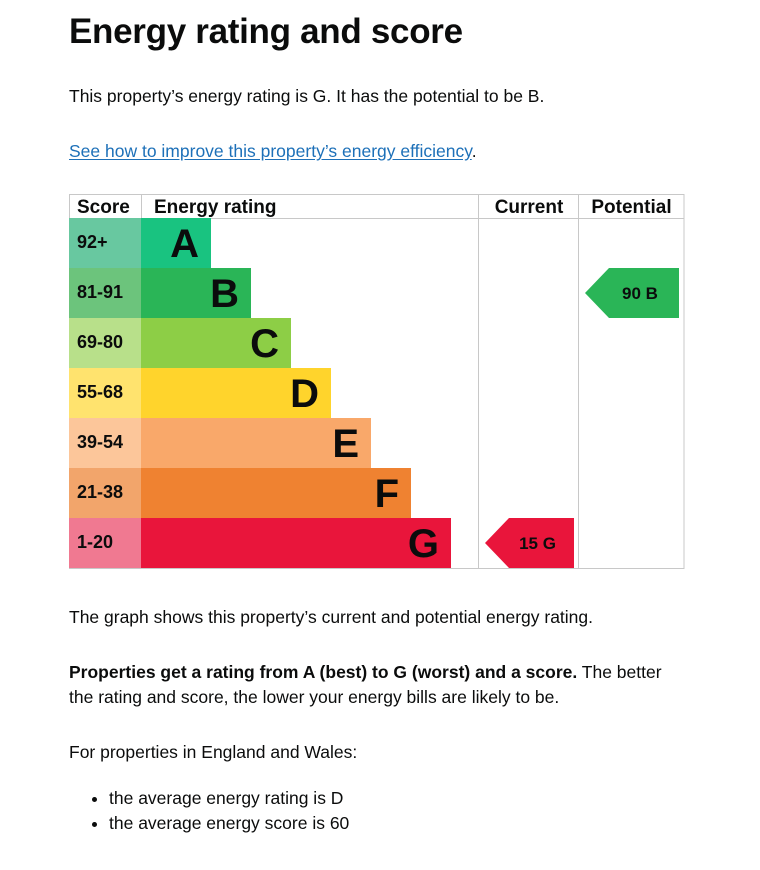 The image size is (760, 870). What do you see at coordinates (196, 293) in the screenshot?
I see `rating-bar-b` at bounding box center [196, 293].